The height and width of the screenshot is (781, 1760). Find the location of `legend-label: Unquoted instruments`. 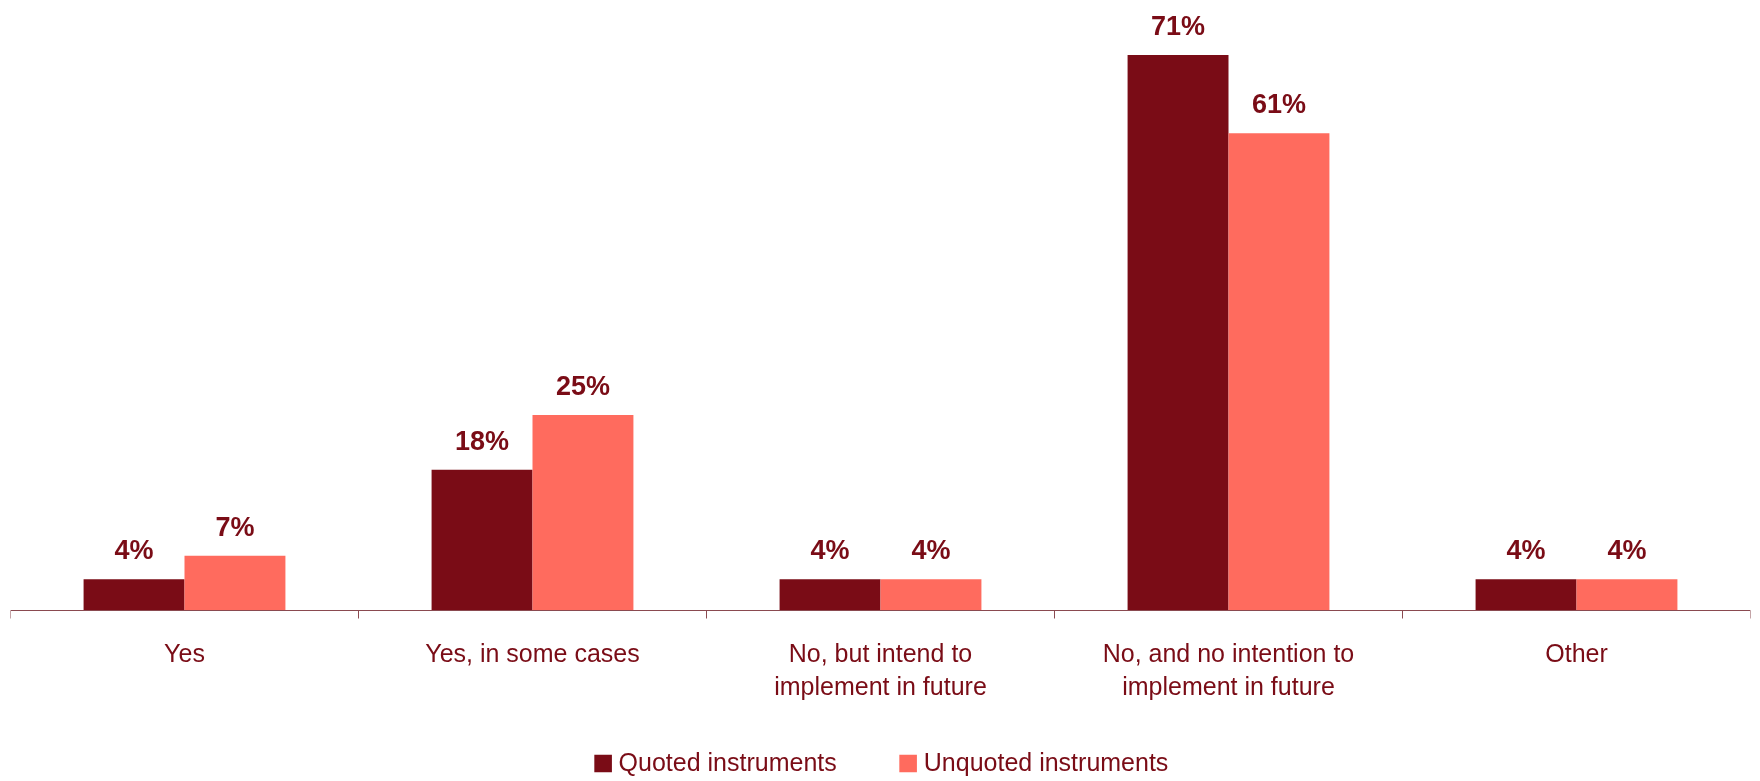

legend-label: Unquoted instruments is located at coordinates (1046, 762).